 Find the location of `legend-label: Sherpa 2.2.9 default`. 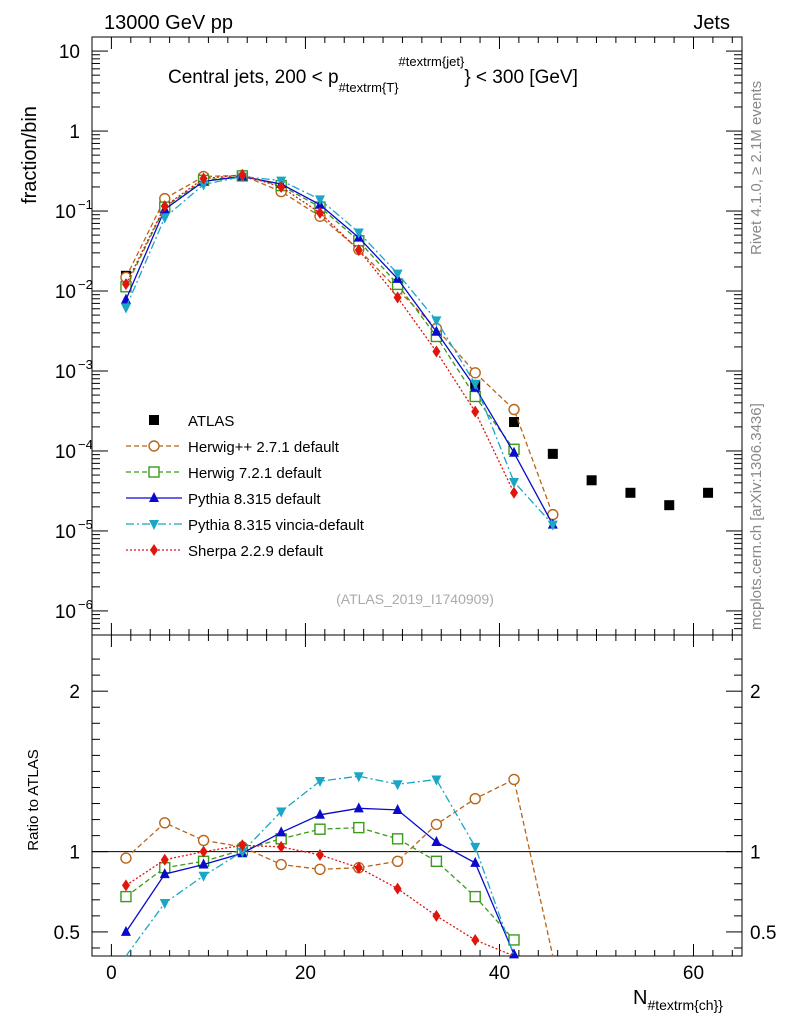

legend-label: Sherpa 2.2.9 default is located at coordinates (256, 551).